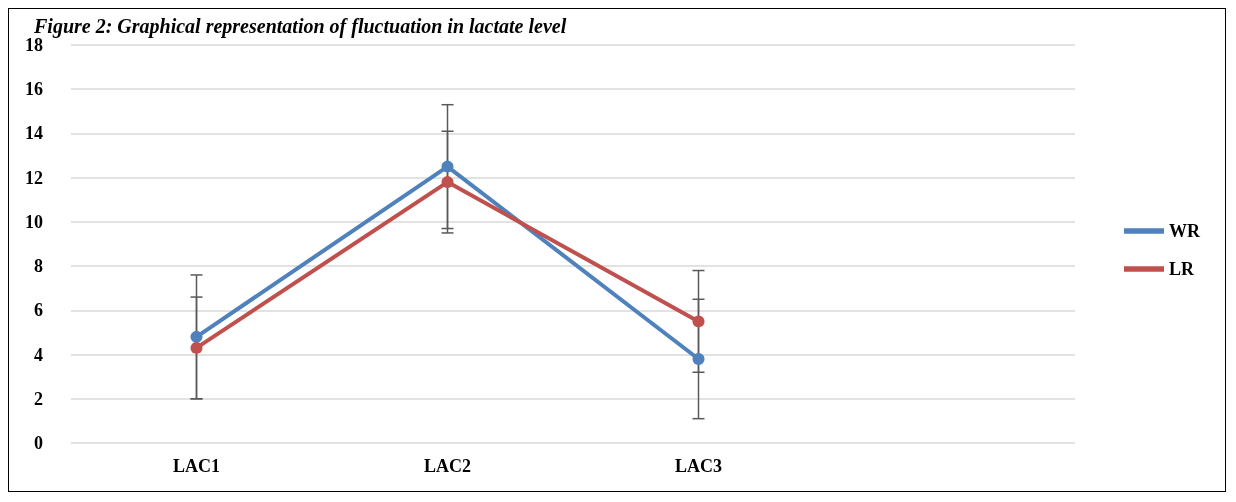 Image resolution: width=1236 pixels, height=502 pixels. I want to click on y-tick-label: 16, so click(34, 89).